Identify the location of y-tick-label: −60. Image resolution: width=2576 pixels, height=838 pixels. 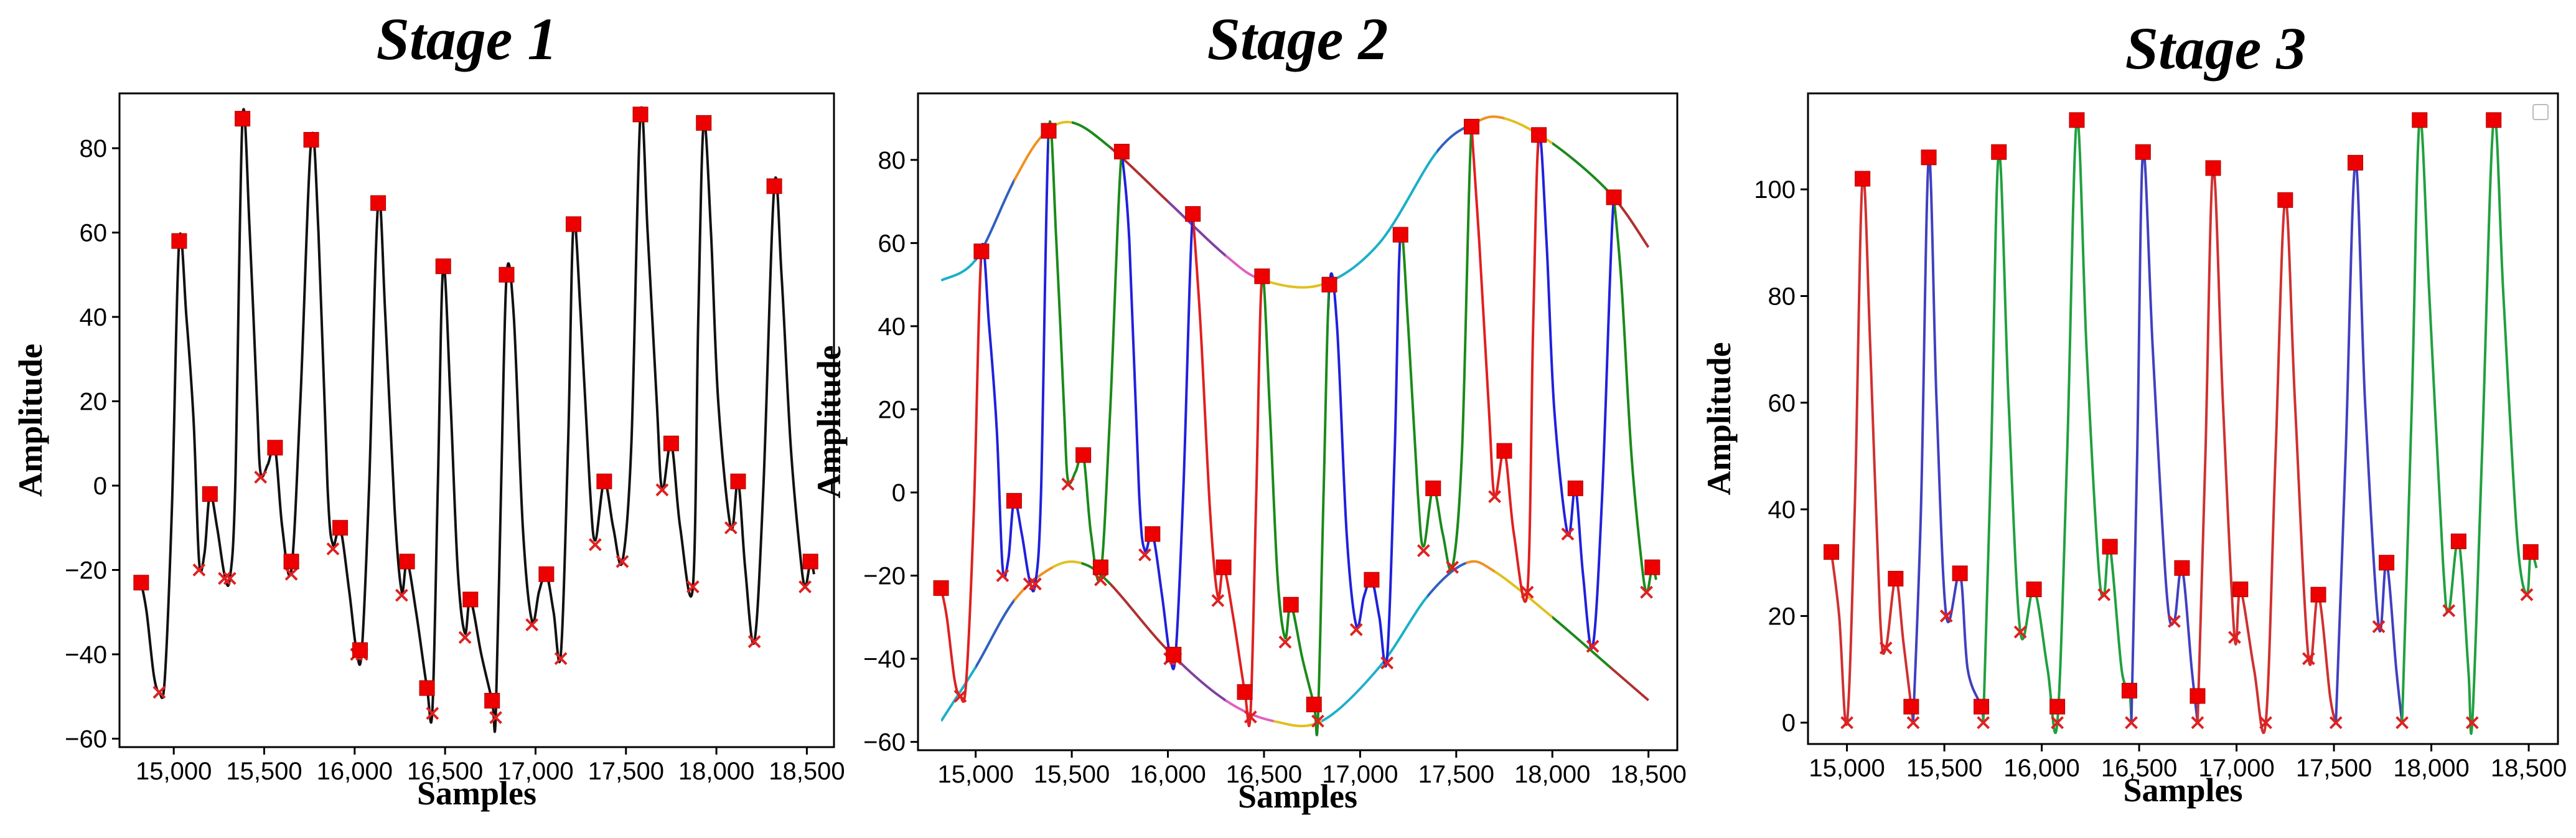
(86, 739).